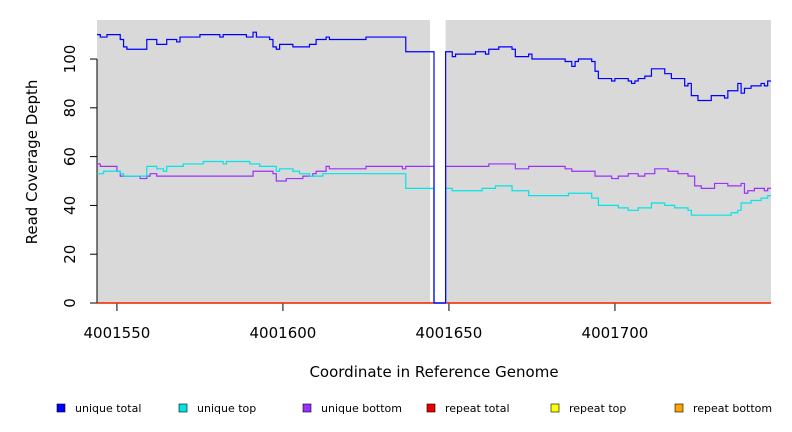 This screenshot has width=792, height=432. Describe the element at coordinates (70, 303) in the screenshot. I see `y-tick-label: 0` at that location.